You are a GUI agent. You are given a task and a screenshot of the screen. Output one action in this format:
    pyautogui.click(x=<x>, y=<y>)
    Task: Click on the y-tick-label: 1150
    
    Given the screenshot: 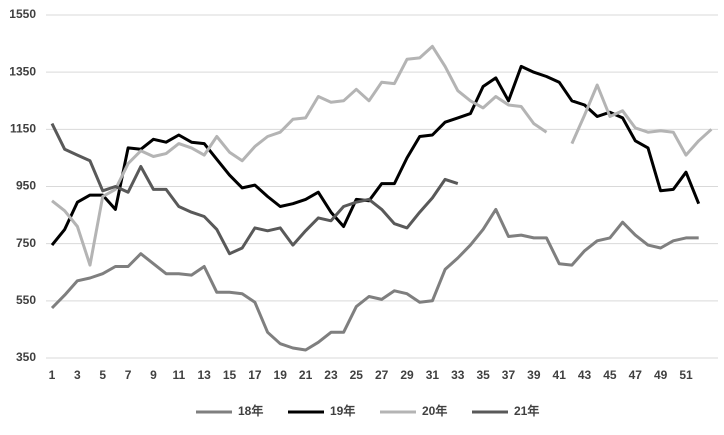 What is the action you would take?
    pyautogui.click(x=23, y=129)
    